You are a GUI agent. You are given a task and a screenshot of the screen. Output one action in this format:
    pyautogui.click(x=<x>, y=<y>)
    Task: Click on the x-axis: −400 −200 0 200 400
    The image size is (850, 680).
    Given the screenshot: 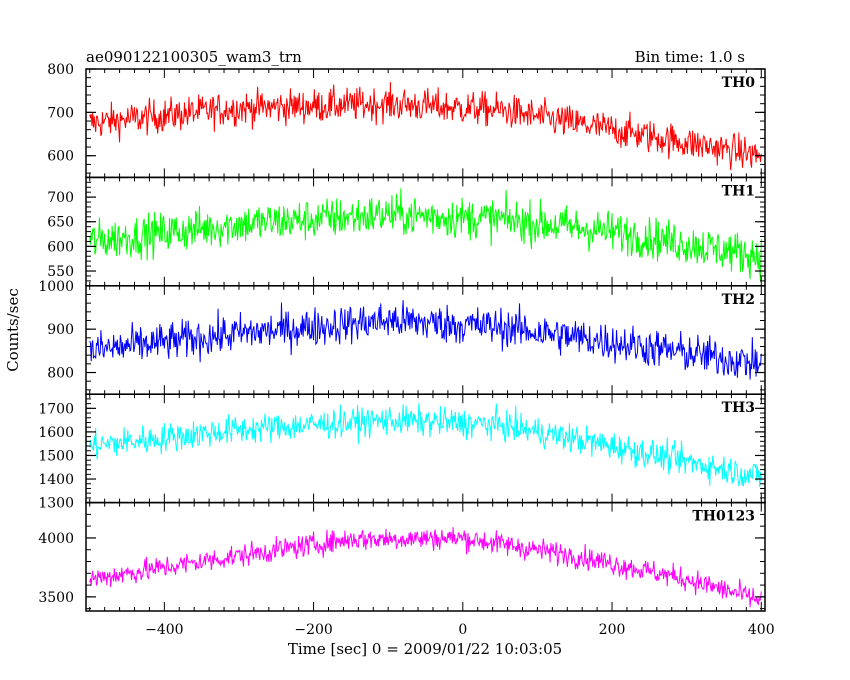 What is the action you would take?
    pyautogui.click(x=460, y=630)
    